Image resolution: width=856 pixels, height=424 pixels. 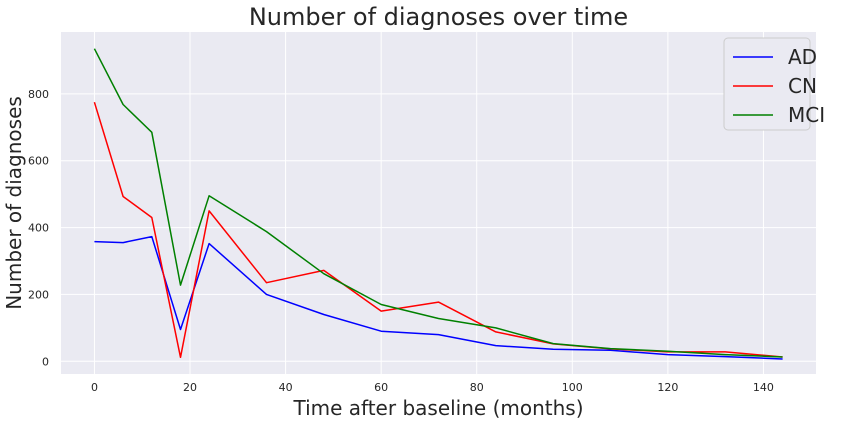 I want to click on x-tick-label: 40, so click(x=286, y=387).